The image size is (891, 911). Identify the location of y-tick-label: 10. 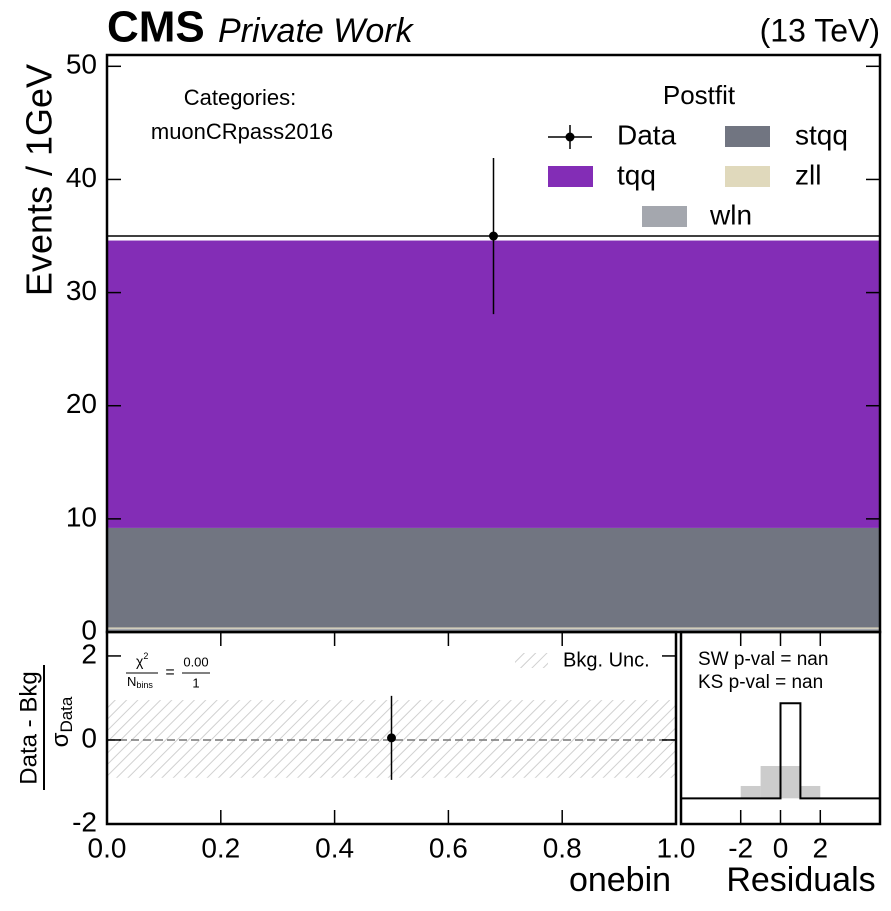
(81, 516).